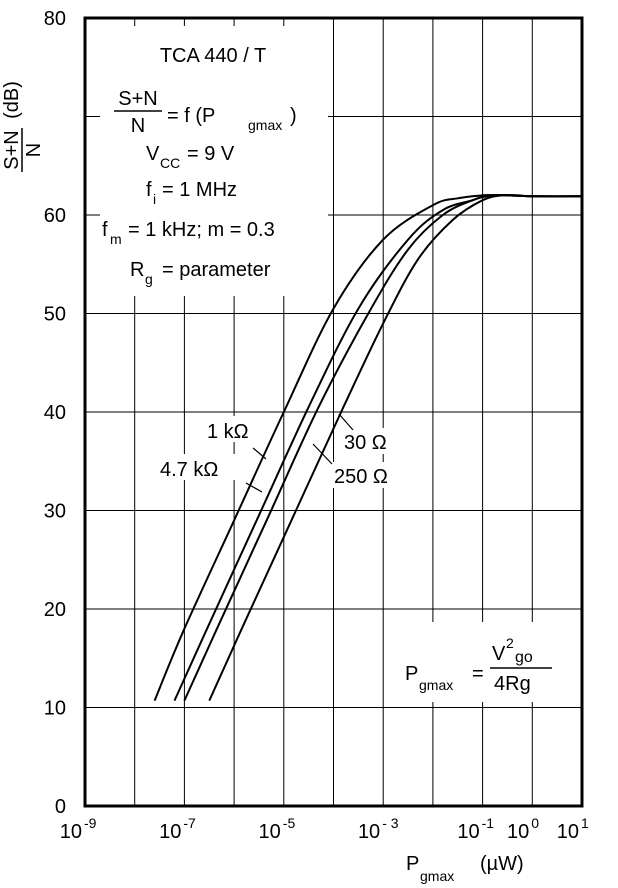 The height and width of the screenshot is (888, 618). I want to click on x-tick-labels: 10 -9 10 -7 10 -5 10- 3 10 -1 10 0 10 1, so click(324, 829).